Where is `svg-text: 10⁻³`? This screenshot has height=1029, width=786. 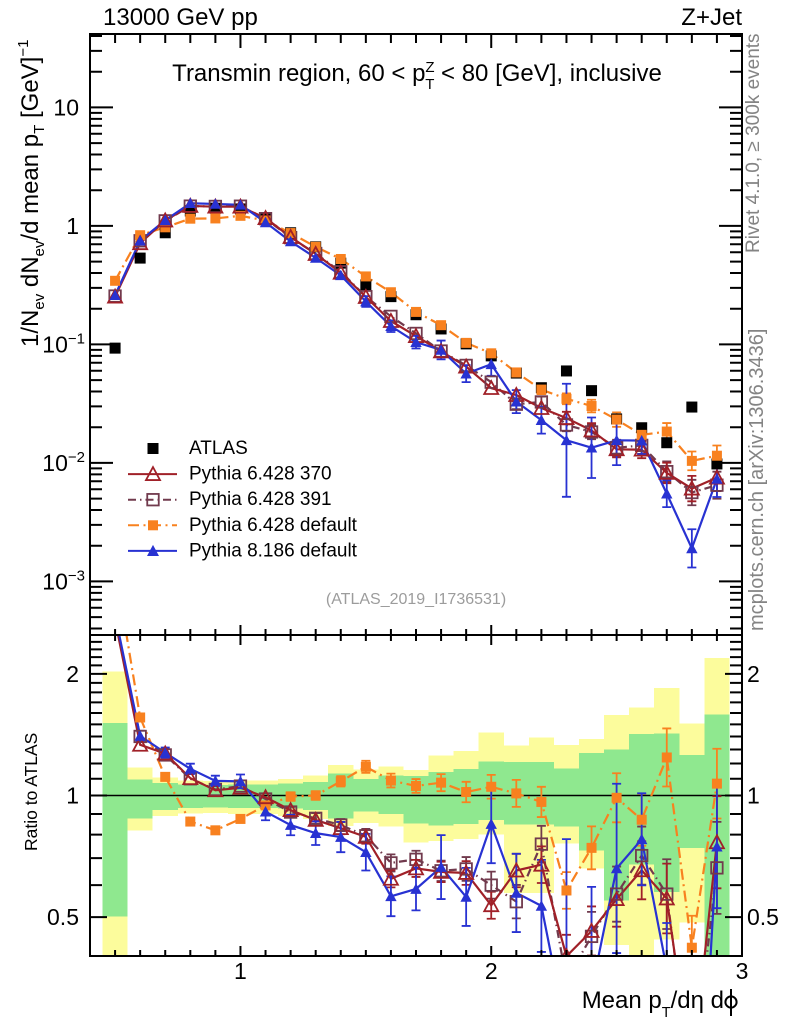
svg-text: 10⁻³ is located at coordinates (63, 580).